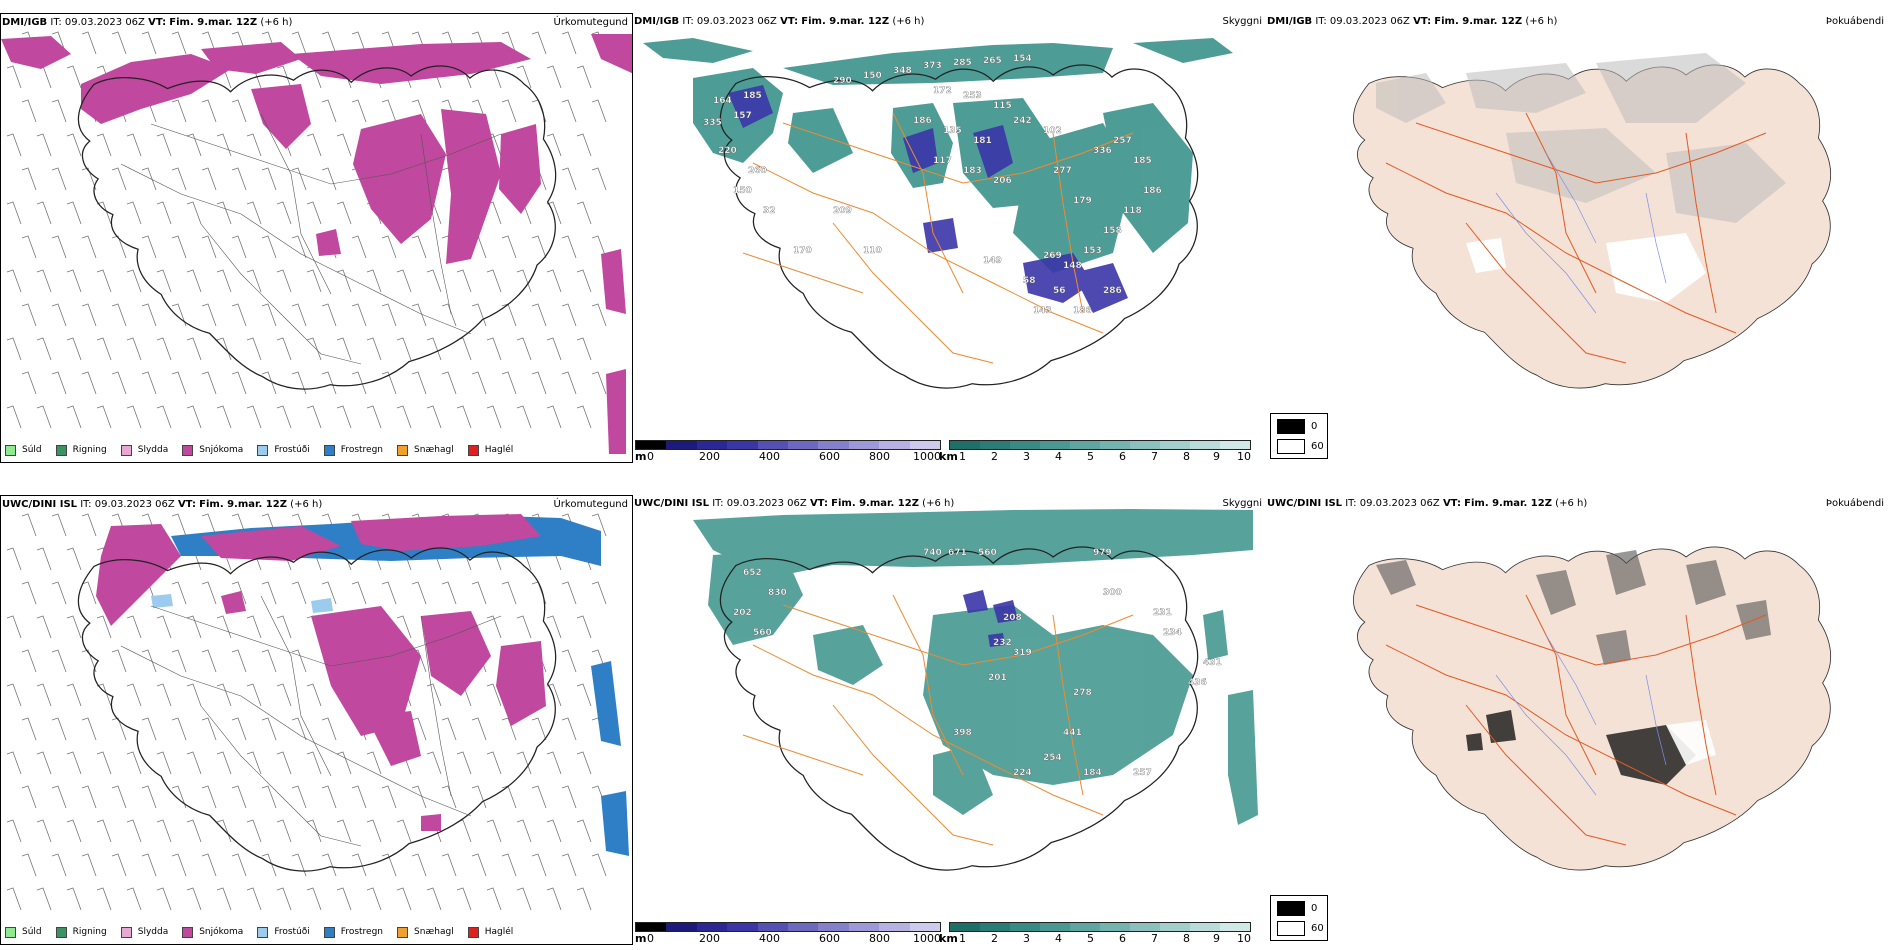 Image resolution: width=1900 pixels, height=950 pixels. What do you see at coordinates (1026, 456) in the screenshot?
I see `tick: 3` at bounding box center [1026, 456].